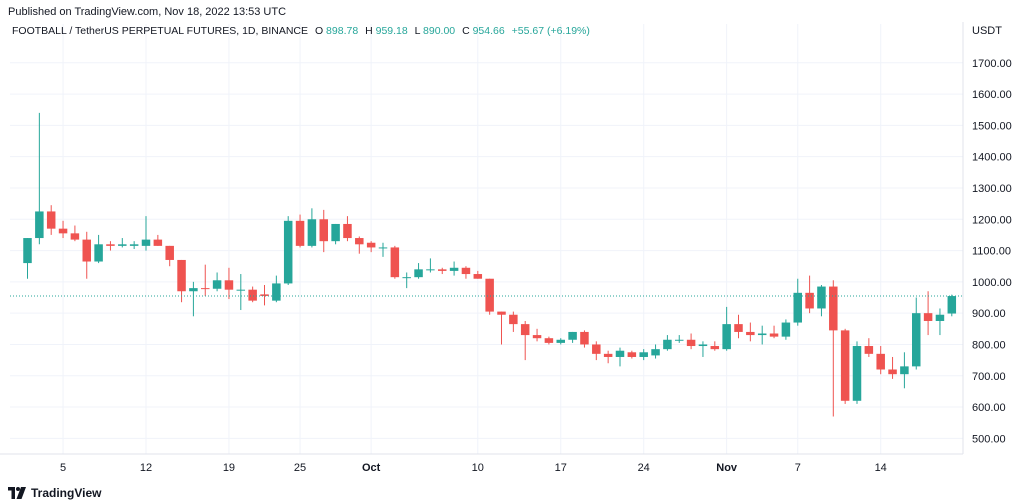  Describe the element at coordinates (989, 314) in the screenshot. I see `price-tick-label: 900.00` at that location.